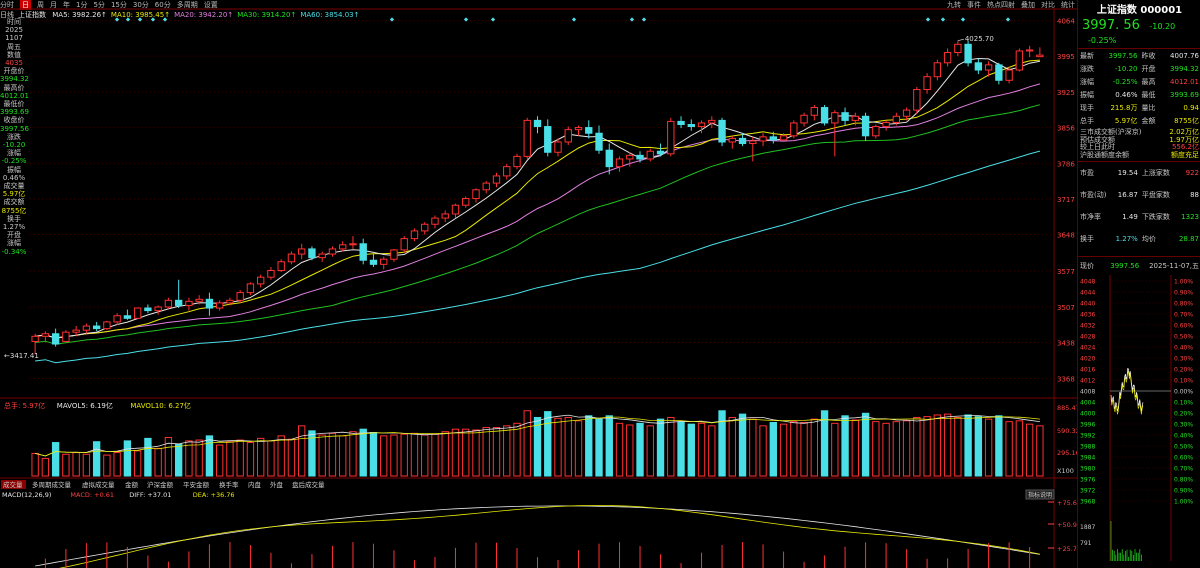 The image size is (1200, 568). I want to click on turnover-value: 2.02万亿, so click(1184, 132).